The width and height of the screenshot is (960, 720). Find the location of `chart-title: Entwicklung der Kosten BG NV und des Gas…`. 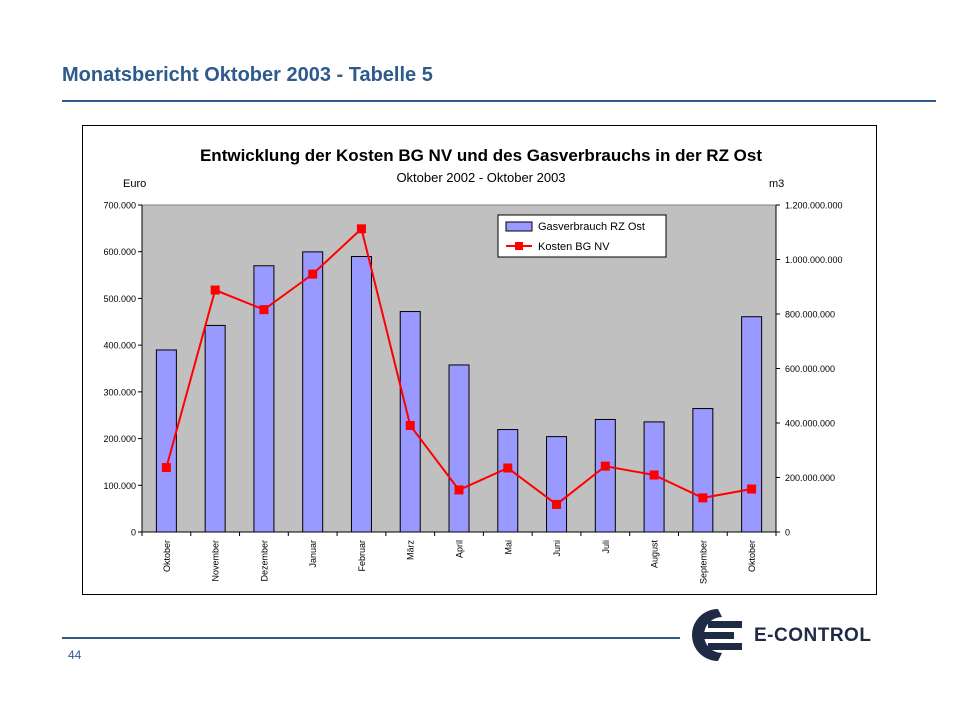

chart-title: Entwicklung der Kosten BG NV und des Gas… is located at coordinates (481, 155).